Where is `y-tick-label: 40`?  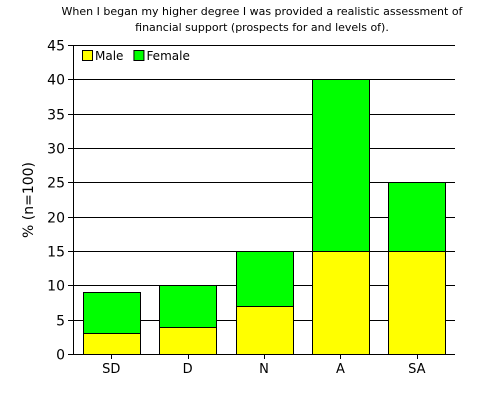 y-tick-label: 40 is located at coordinates (56, 81).